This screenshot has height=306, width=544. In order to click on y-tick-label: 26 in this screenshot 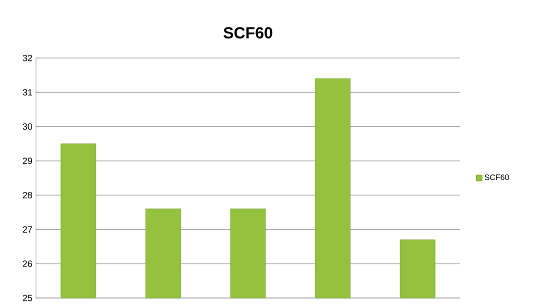, I will do `click(27, 263)`.